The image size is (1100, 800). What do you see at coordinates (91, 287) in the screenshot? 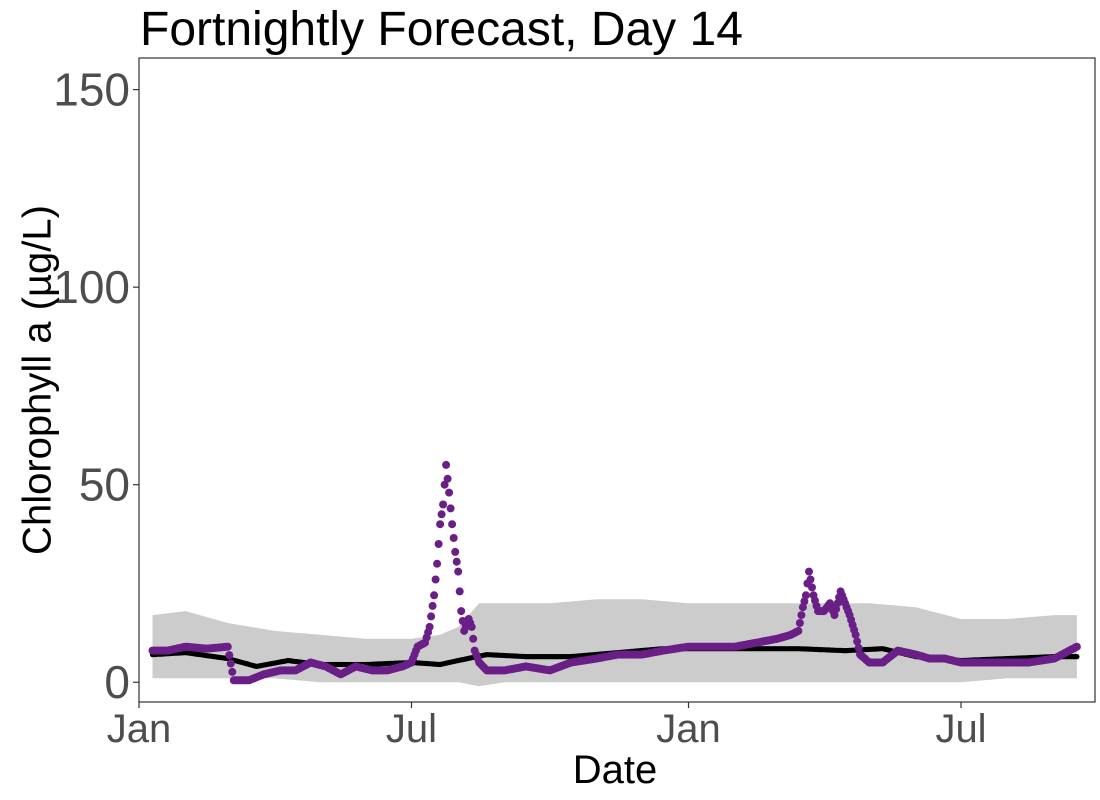
I see `y-tick-label: 100` at bounding box center [91, 287].